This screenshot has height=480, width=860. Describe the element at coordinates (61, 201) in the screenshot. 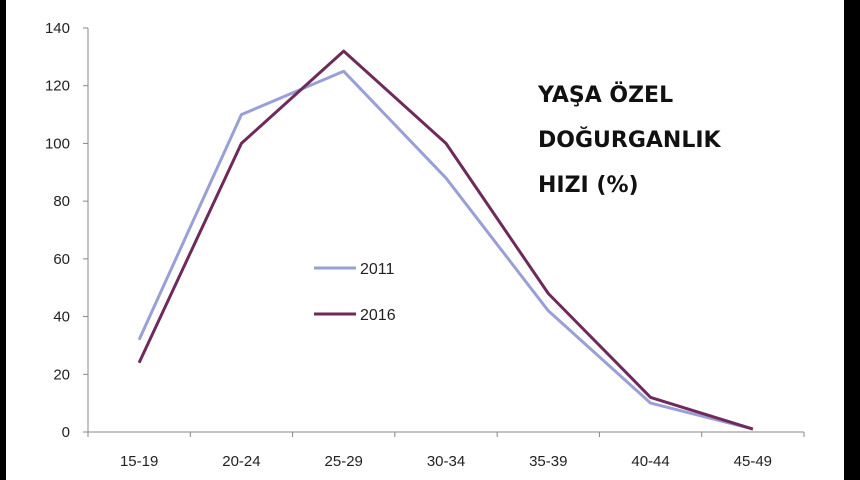

I see `y-tick-label: 80` at that location.